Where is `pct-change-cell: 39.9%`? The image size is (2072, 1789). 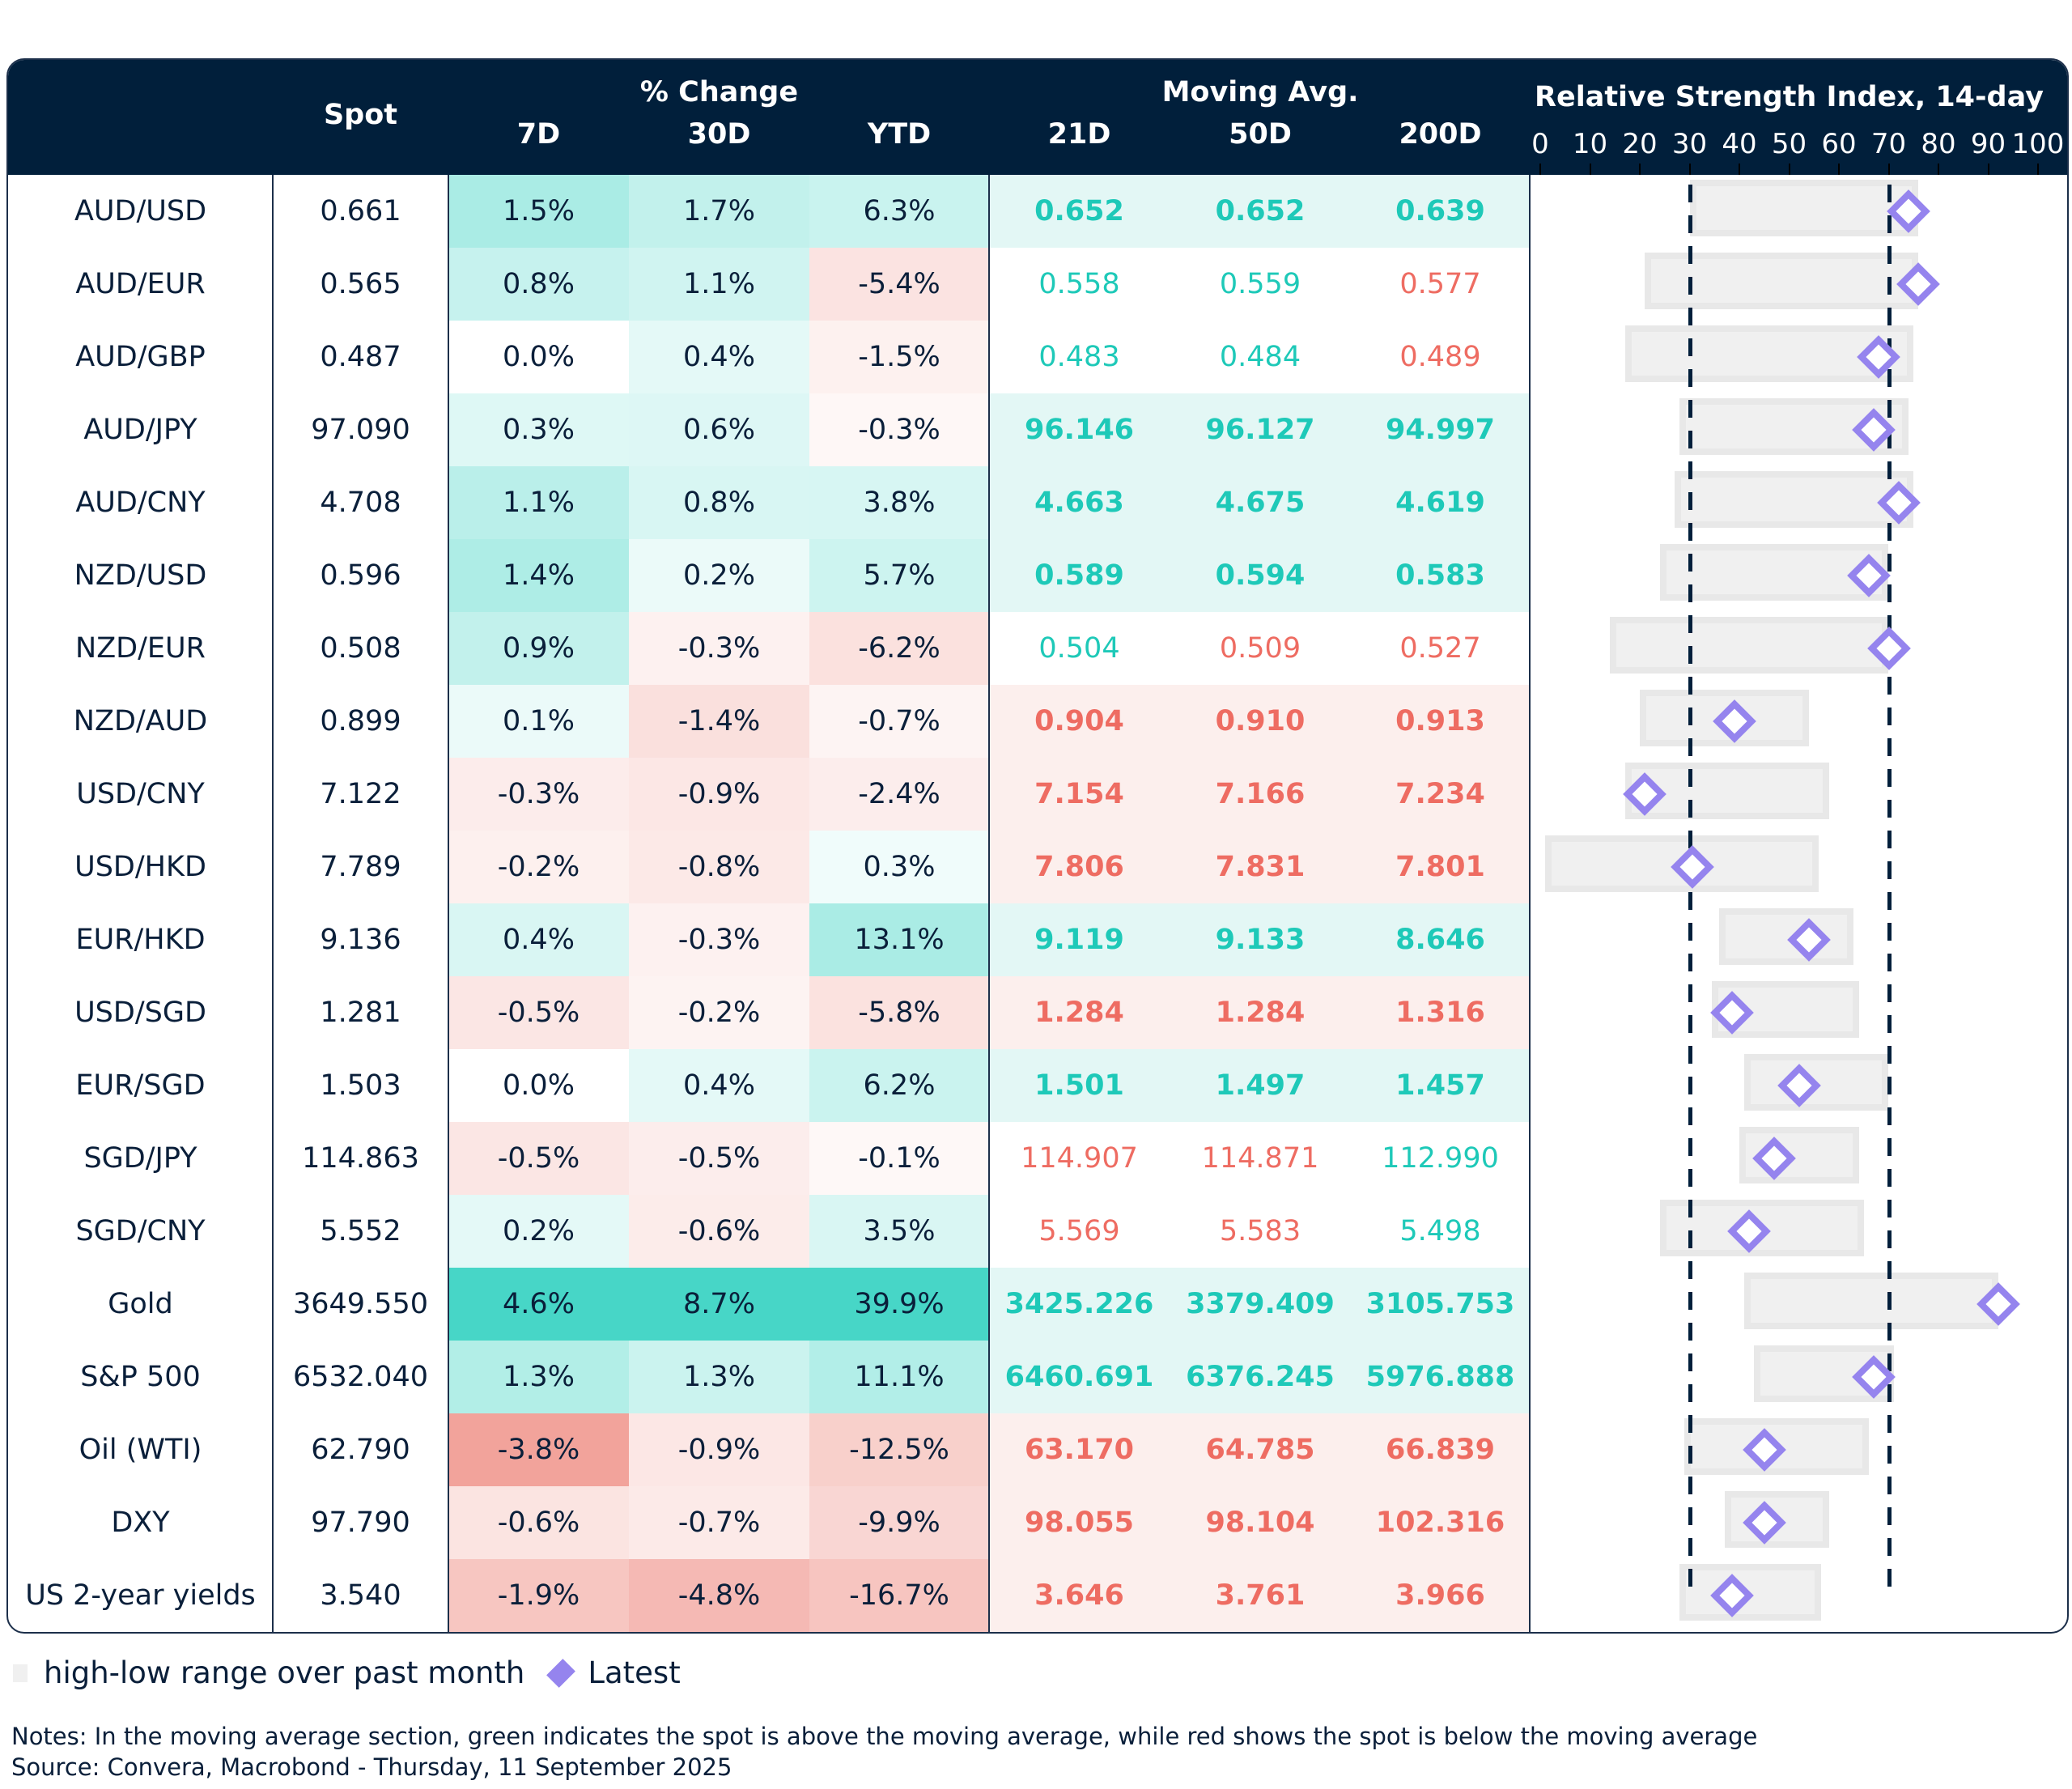 pct-change-cell: 39.9% is located at coordinates (899, 1304).